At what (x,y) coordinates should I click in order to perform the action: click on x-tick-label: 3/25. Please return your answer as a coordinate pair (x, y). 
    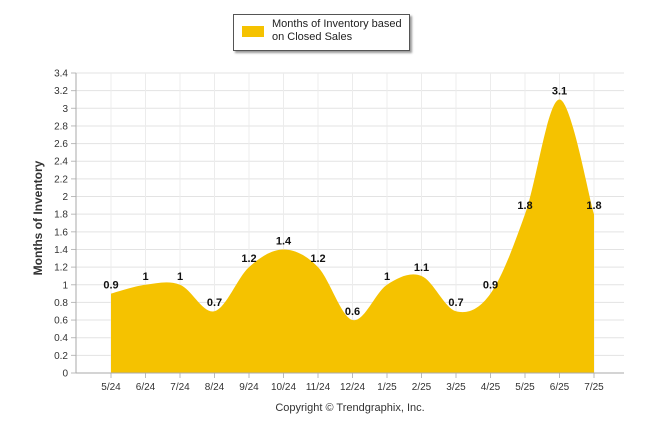
    Looking at the image, I should click on (456, 387).